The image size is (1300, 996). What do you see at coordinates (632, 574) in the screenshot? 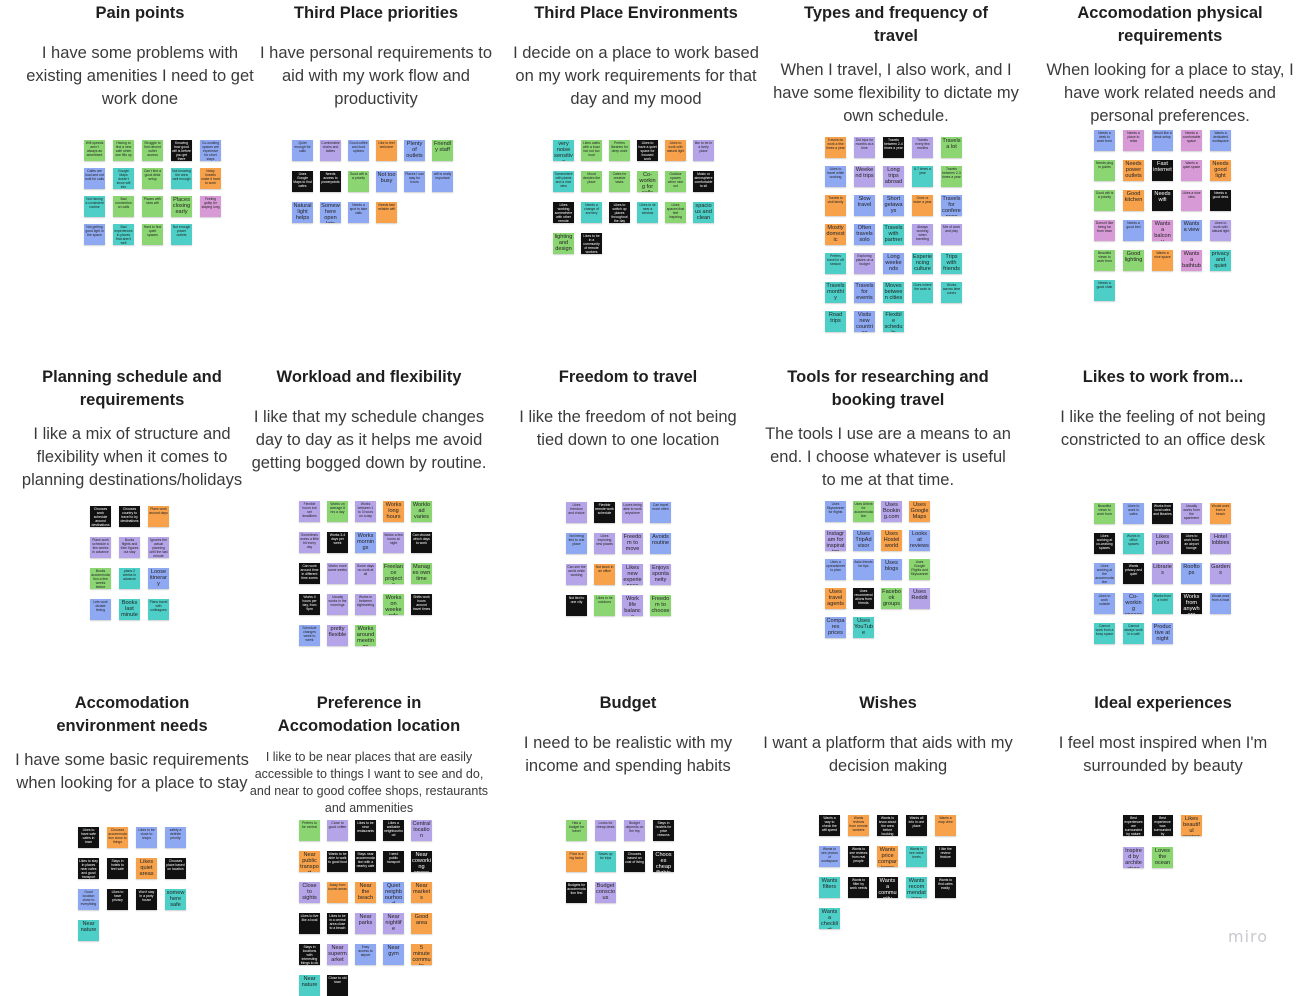
I see `sticky-note: Likes new experiences` at bounding box center [632, 574].